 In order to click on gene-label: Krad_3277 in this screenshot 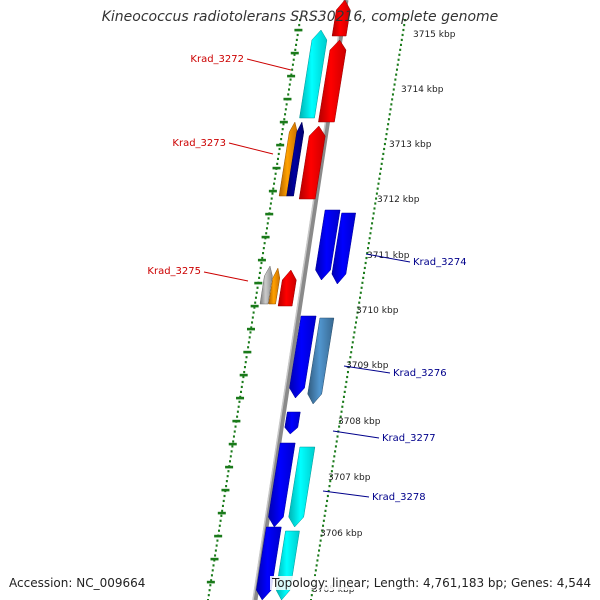, I will do `click(409, 438)`.